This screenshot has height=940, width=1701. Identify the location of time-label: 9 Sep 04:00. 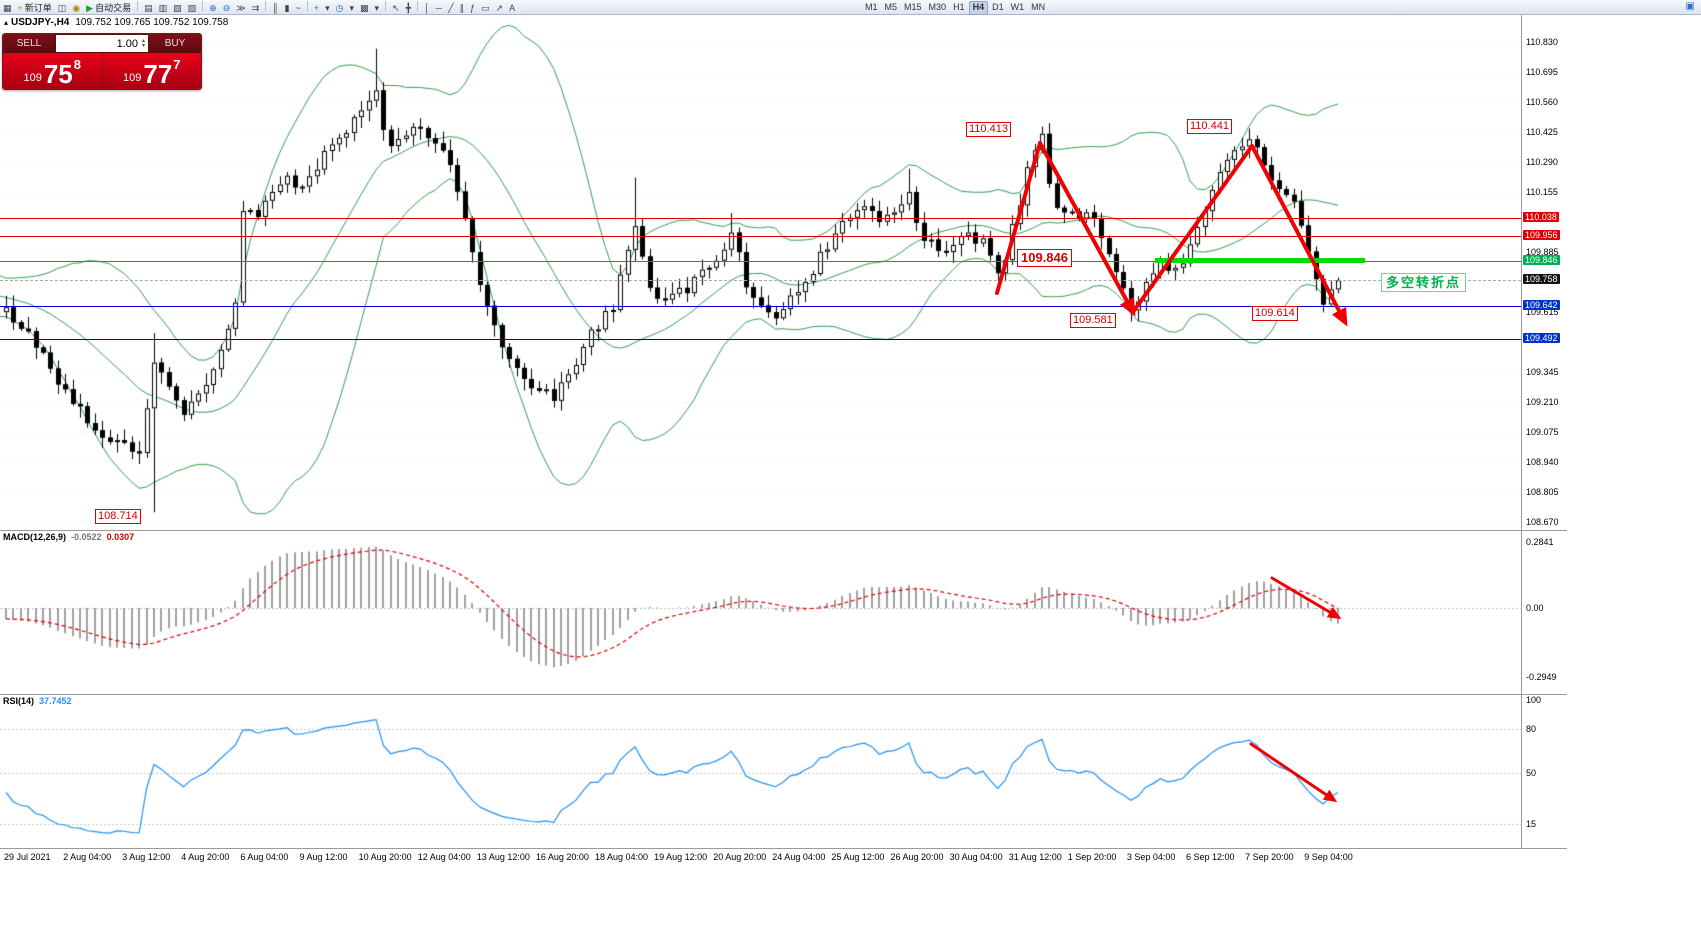
(1328, 857).